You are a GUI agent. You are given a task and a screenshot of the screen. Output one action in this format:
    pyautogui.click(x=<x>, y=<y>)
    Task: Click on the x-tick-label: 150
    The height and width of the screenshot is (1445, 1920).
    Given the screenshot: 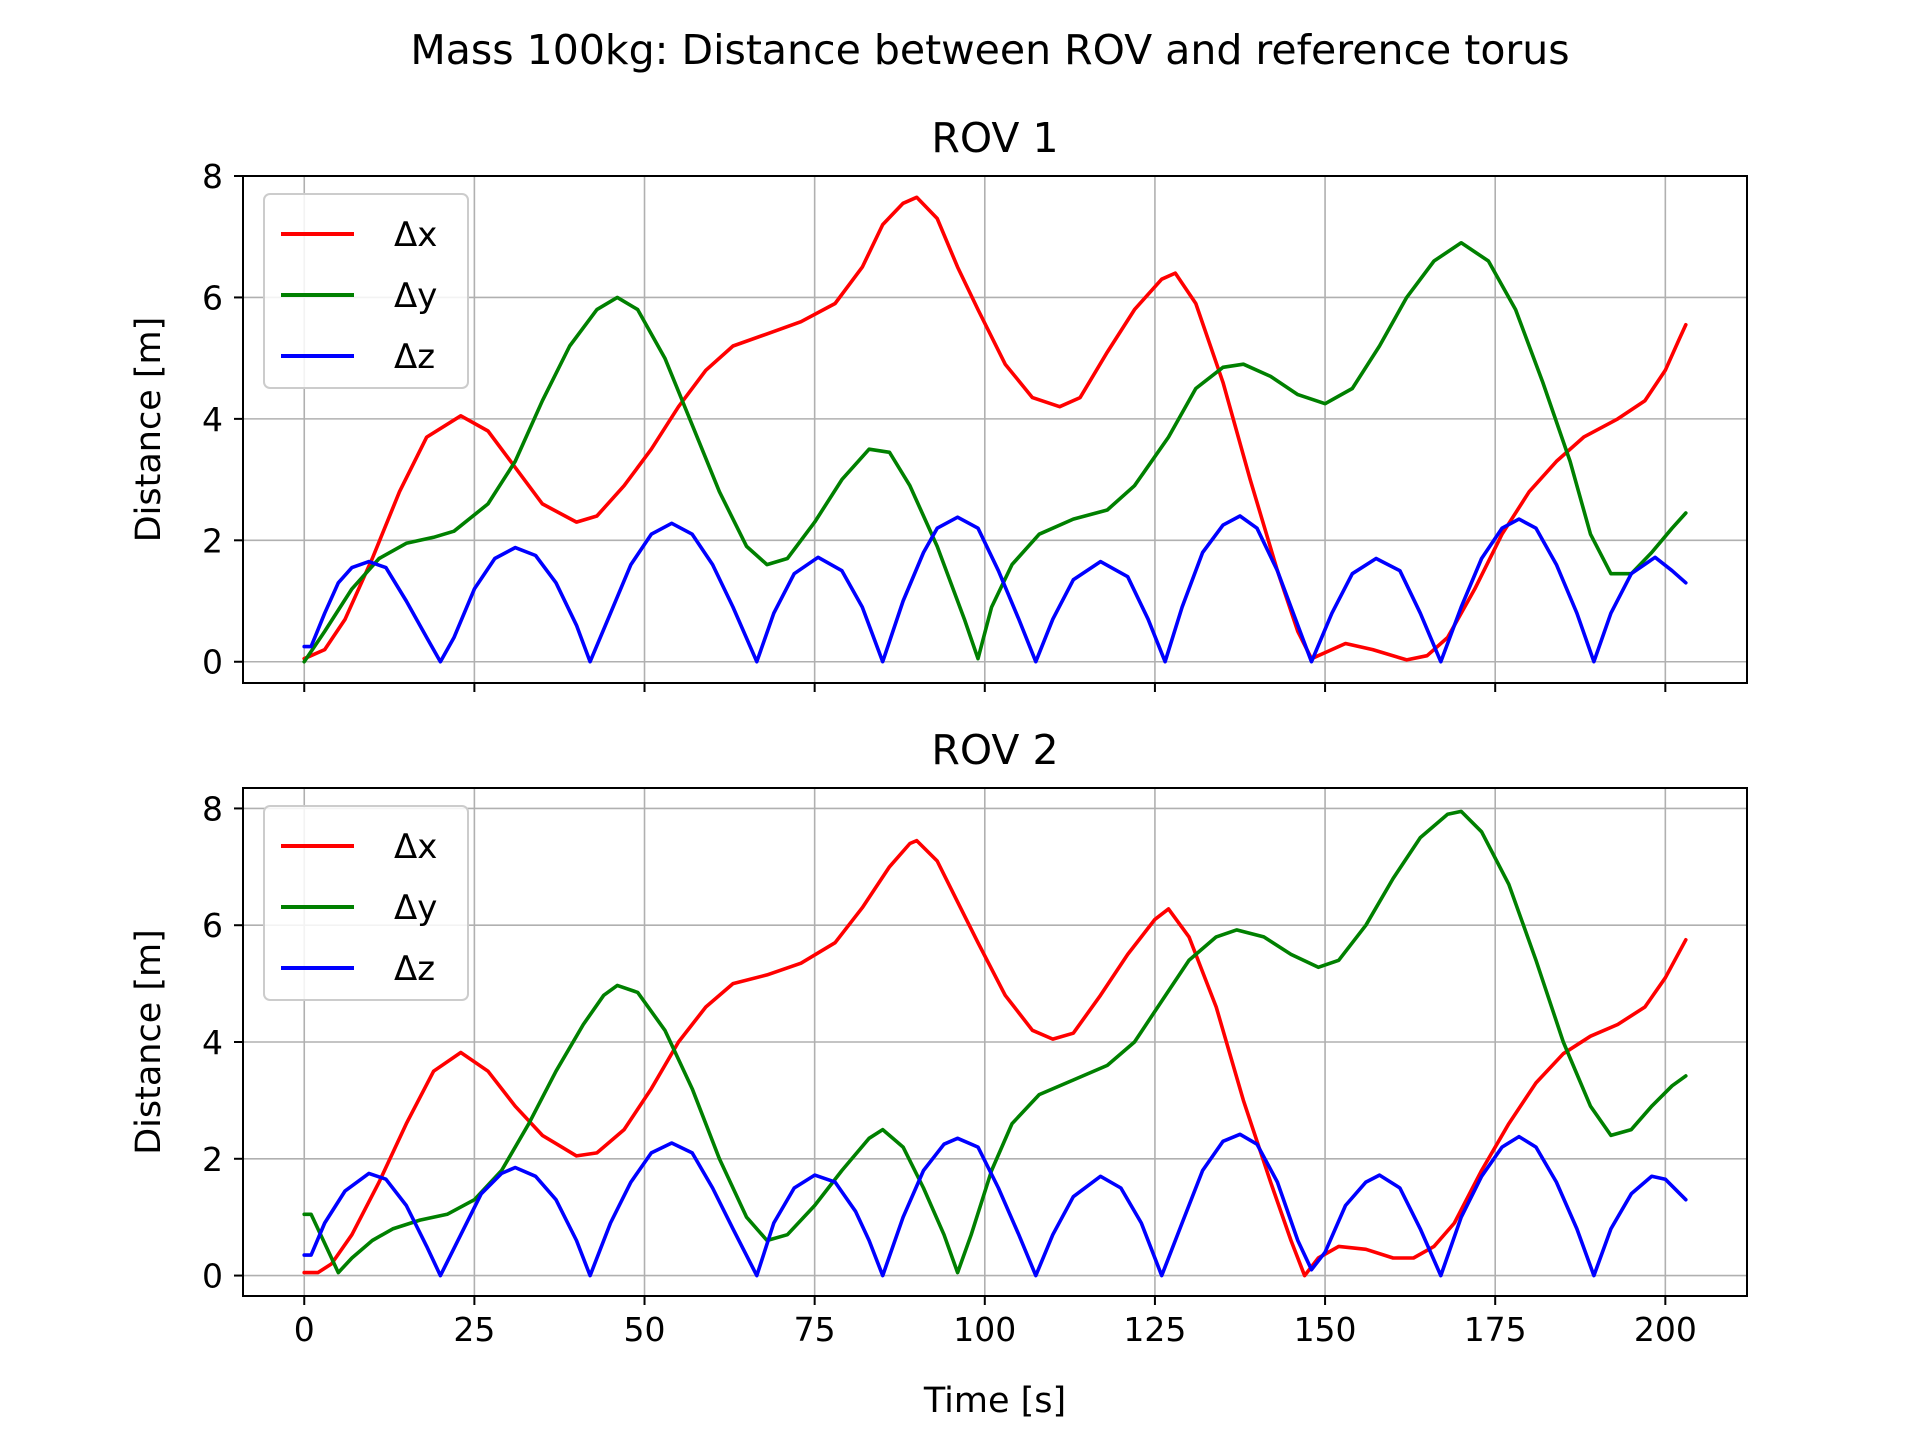 What is the action you would take?
    pyautogui.click(x=1325, y=1329)
    